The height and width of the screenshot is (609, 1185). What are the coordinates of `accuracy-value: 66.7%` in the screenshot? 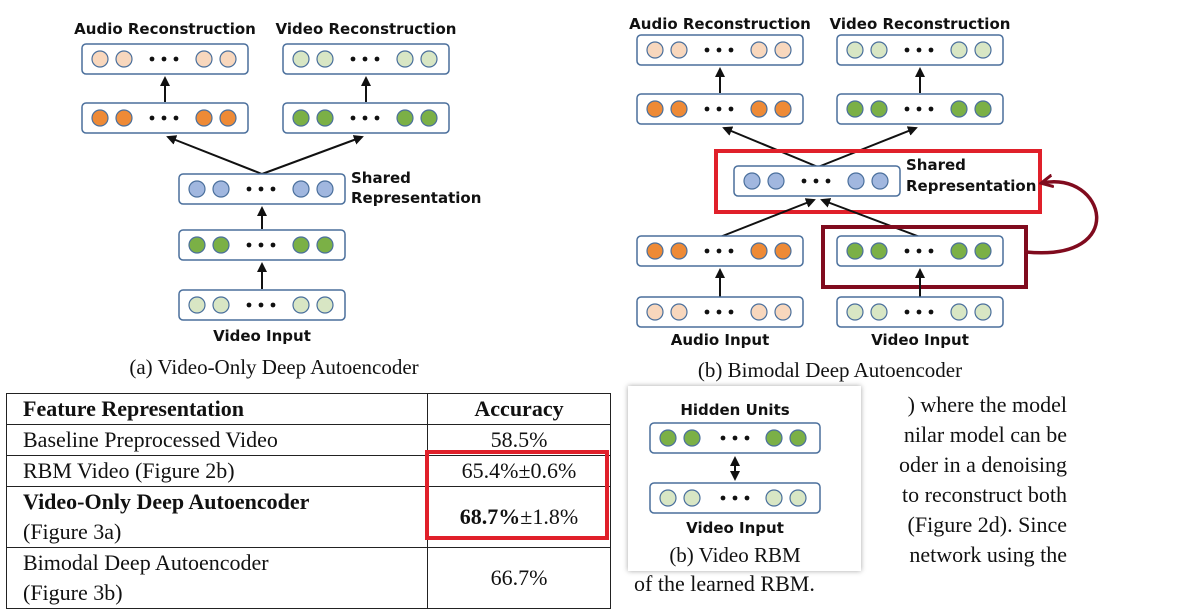 It's located at (519, 577).